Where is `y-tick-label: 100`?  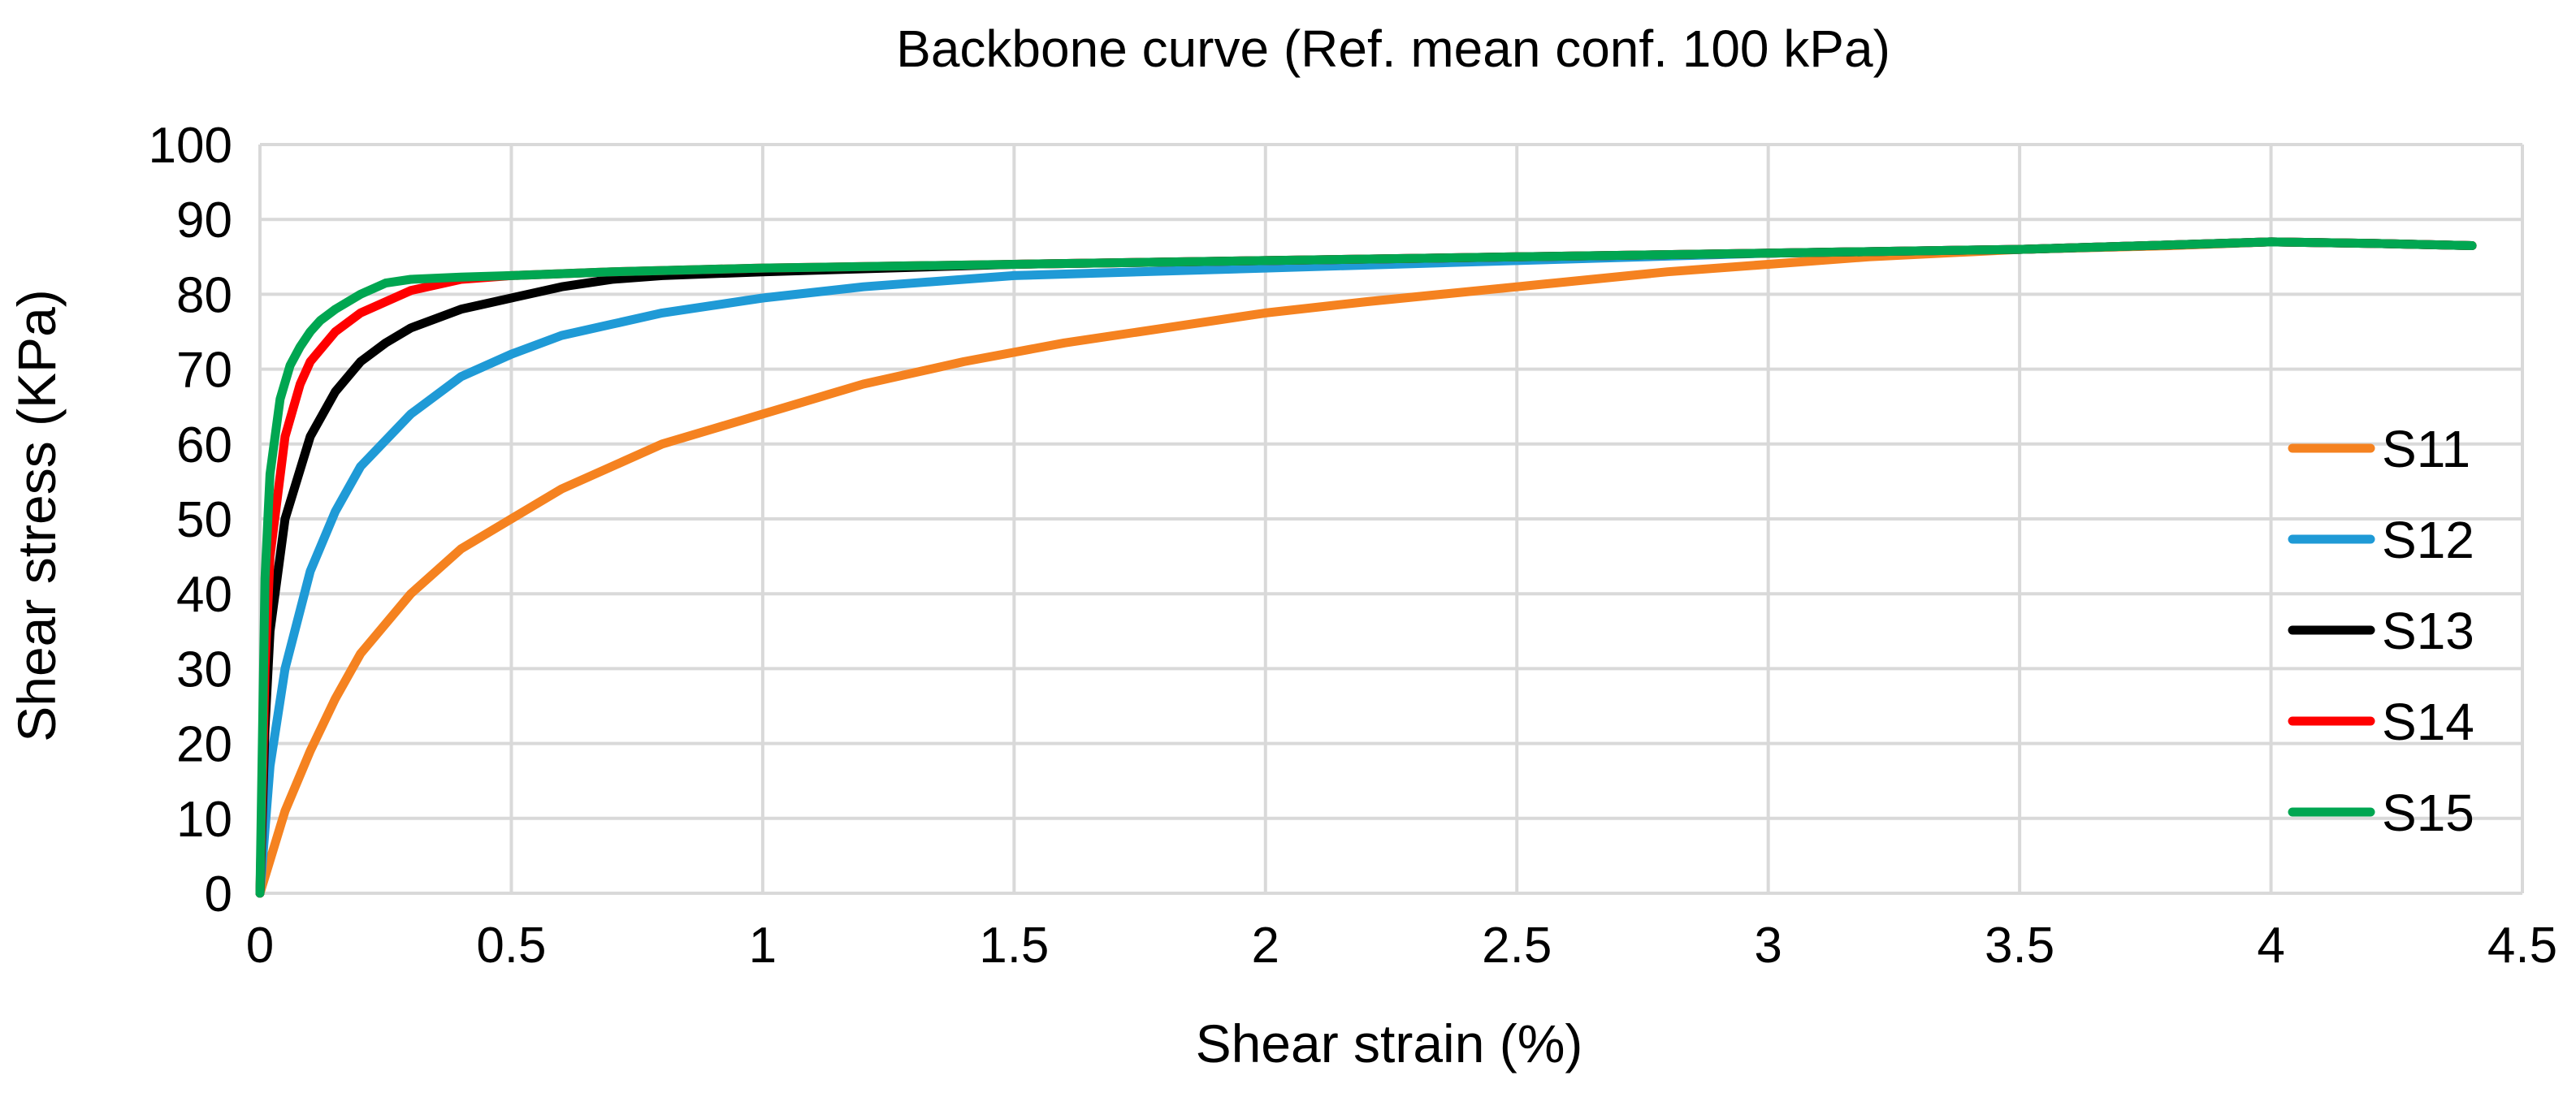
y-tick-label: 100 is located at coordinates (190, 146).